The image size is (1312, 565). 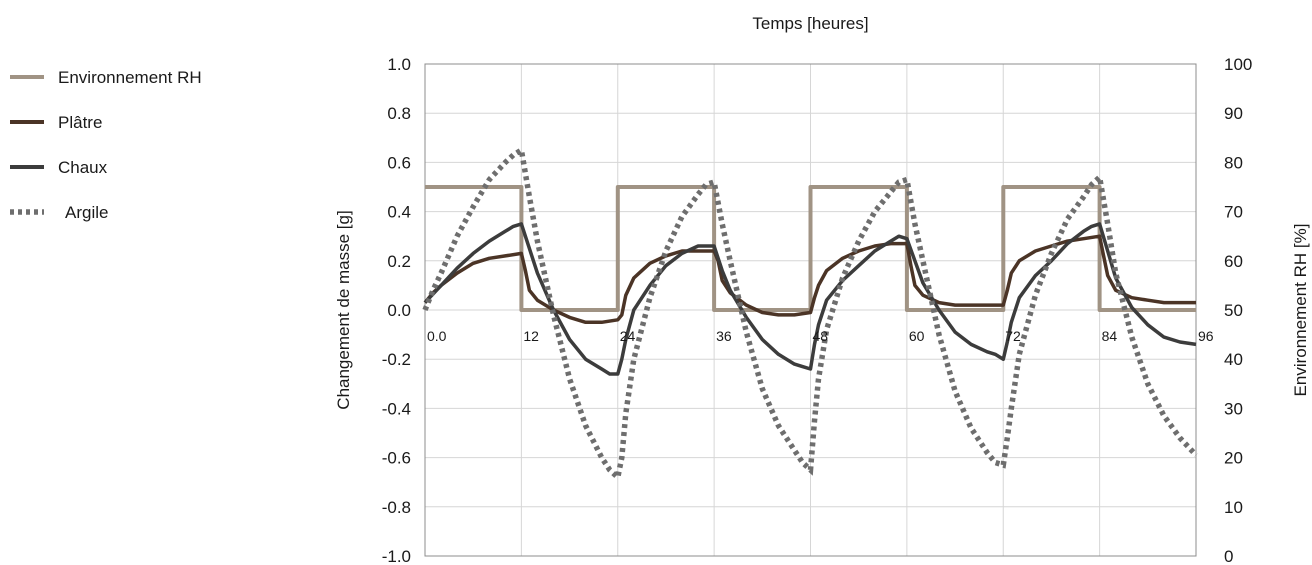 I want to click on y-tick-label: 0.2, so click(x=399, y=261).